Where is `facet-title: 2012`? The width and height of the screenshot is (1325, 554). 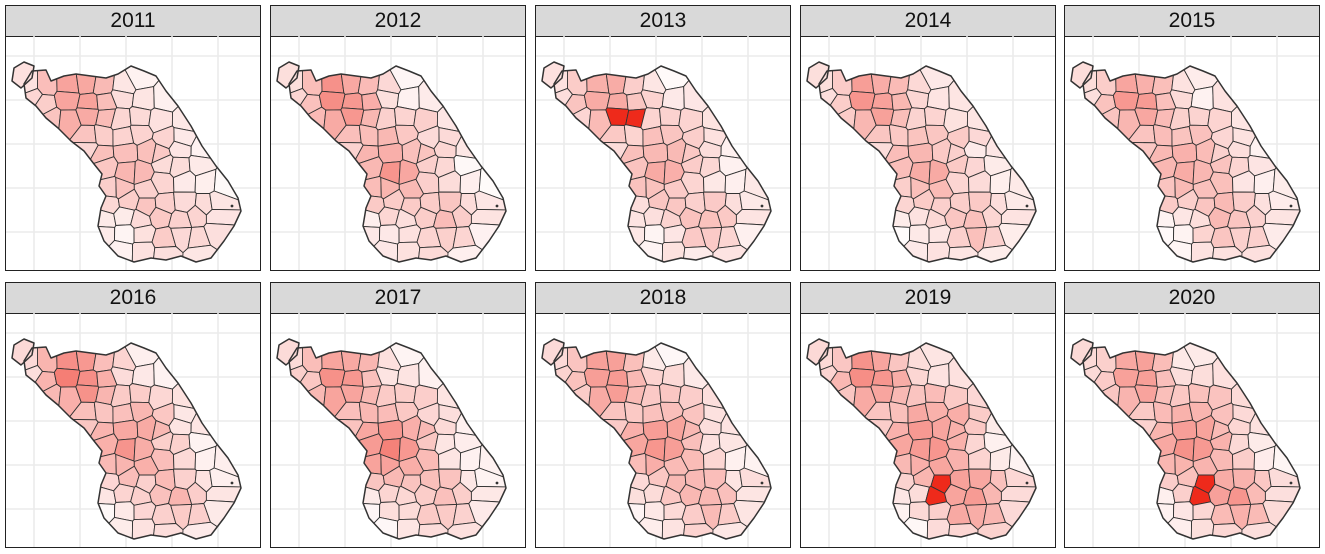 facet-title: 2012 is located at coordinates (398, 21).